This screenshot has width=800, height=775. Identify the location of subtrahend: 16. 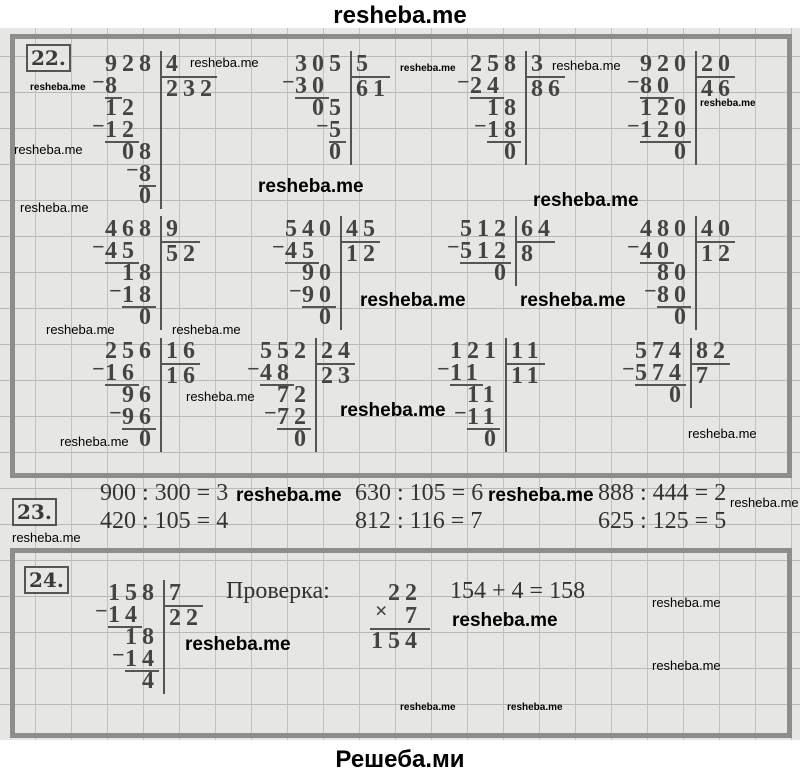
(122, 373).